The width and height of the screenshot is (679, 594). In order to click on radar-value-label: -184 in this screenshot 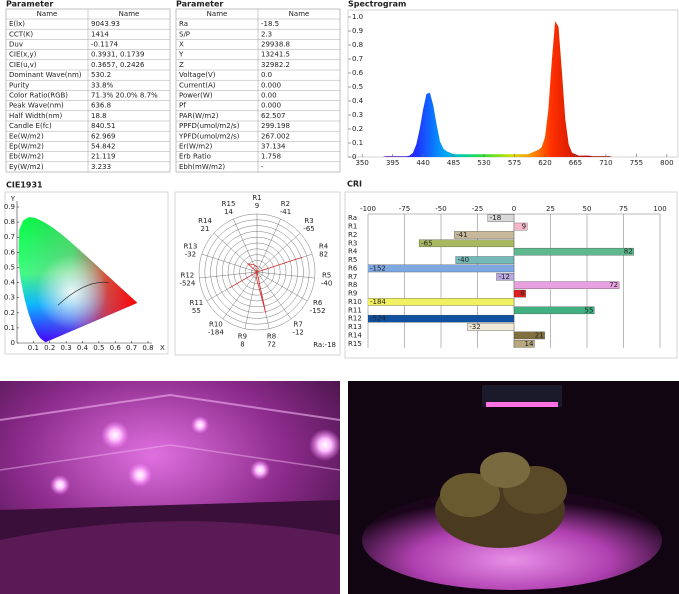, I will do `click(216, 333)`.